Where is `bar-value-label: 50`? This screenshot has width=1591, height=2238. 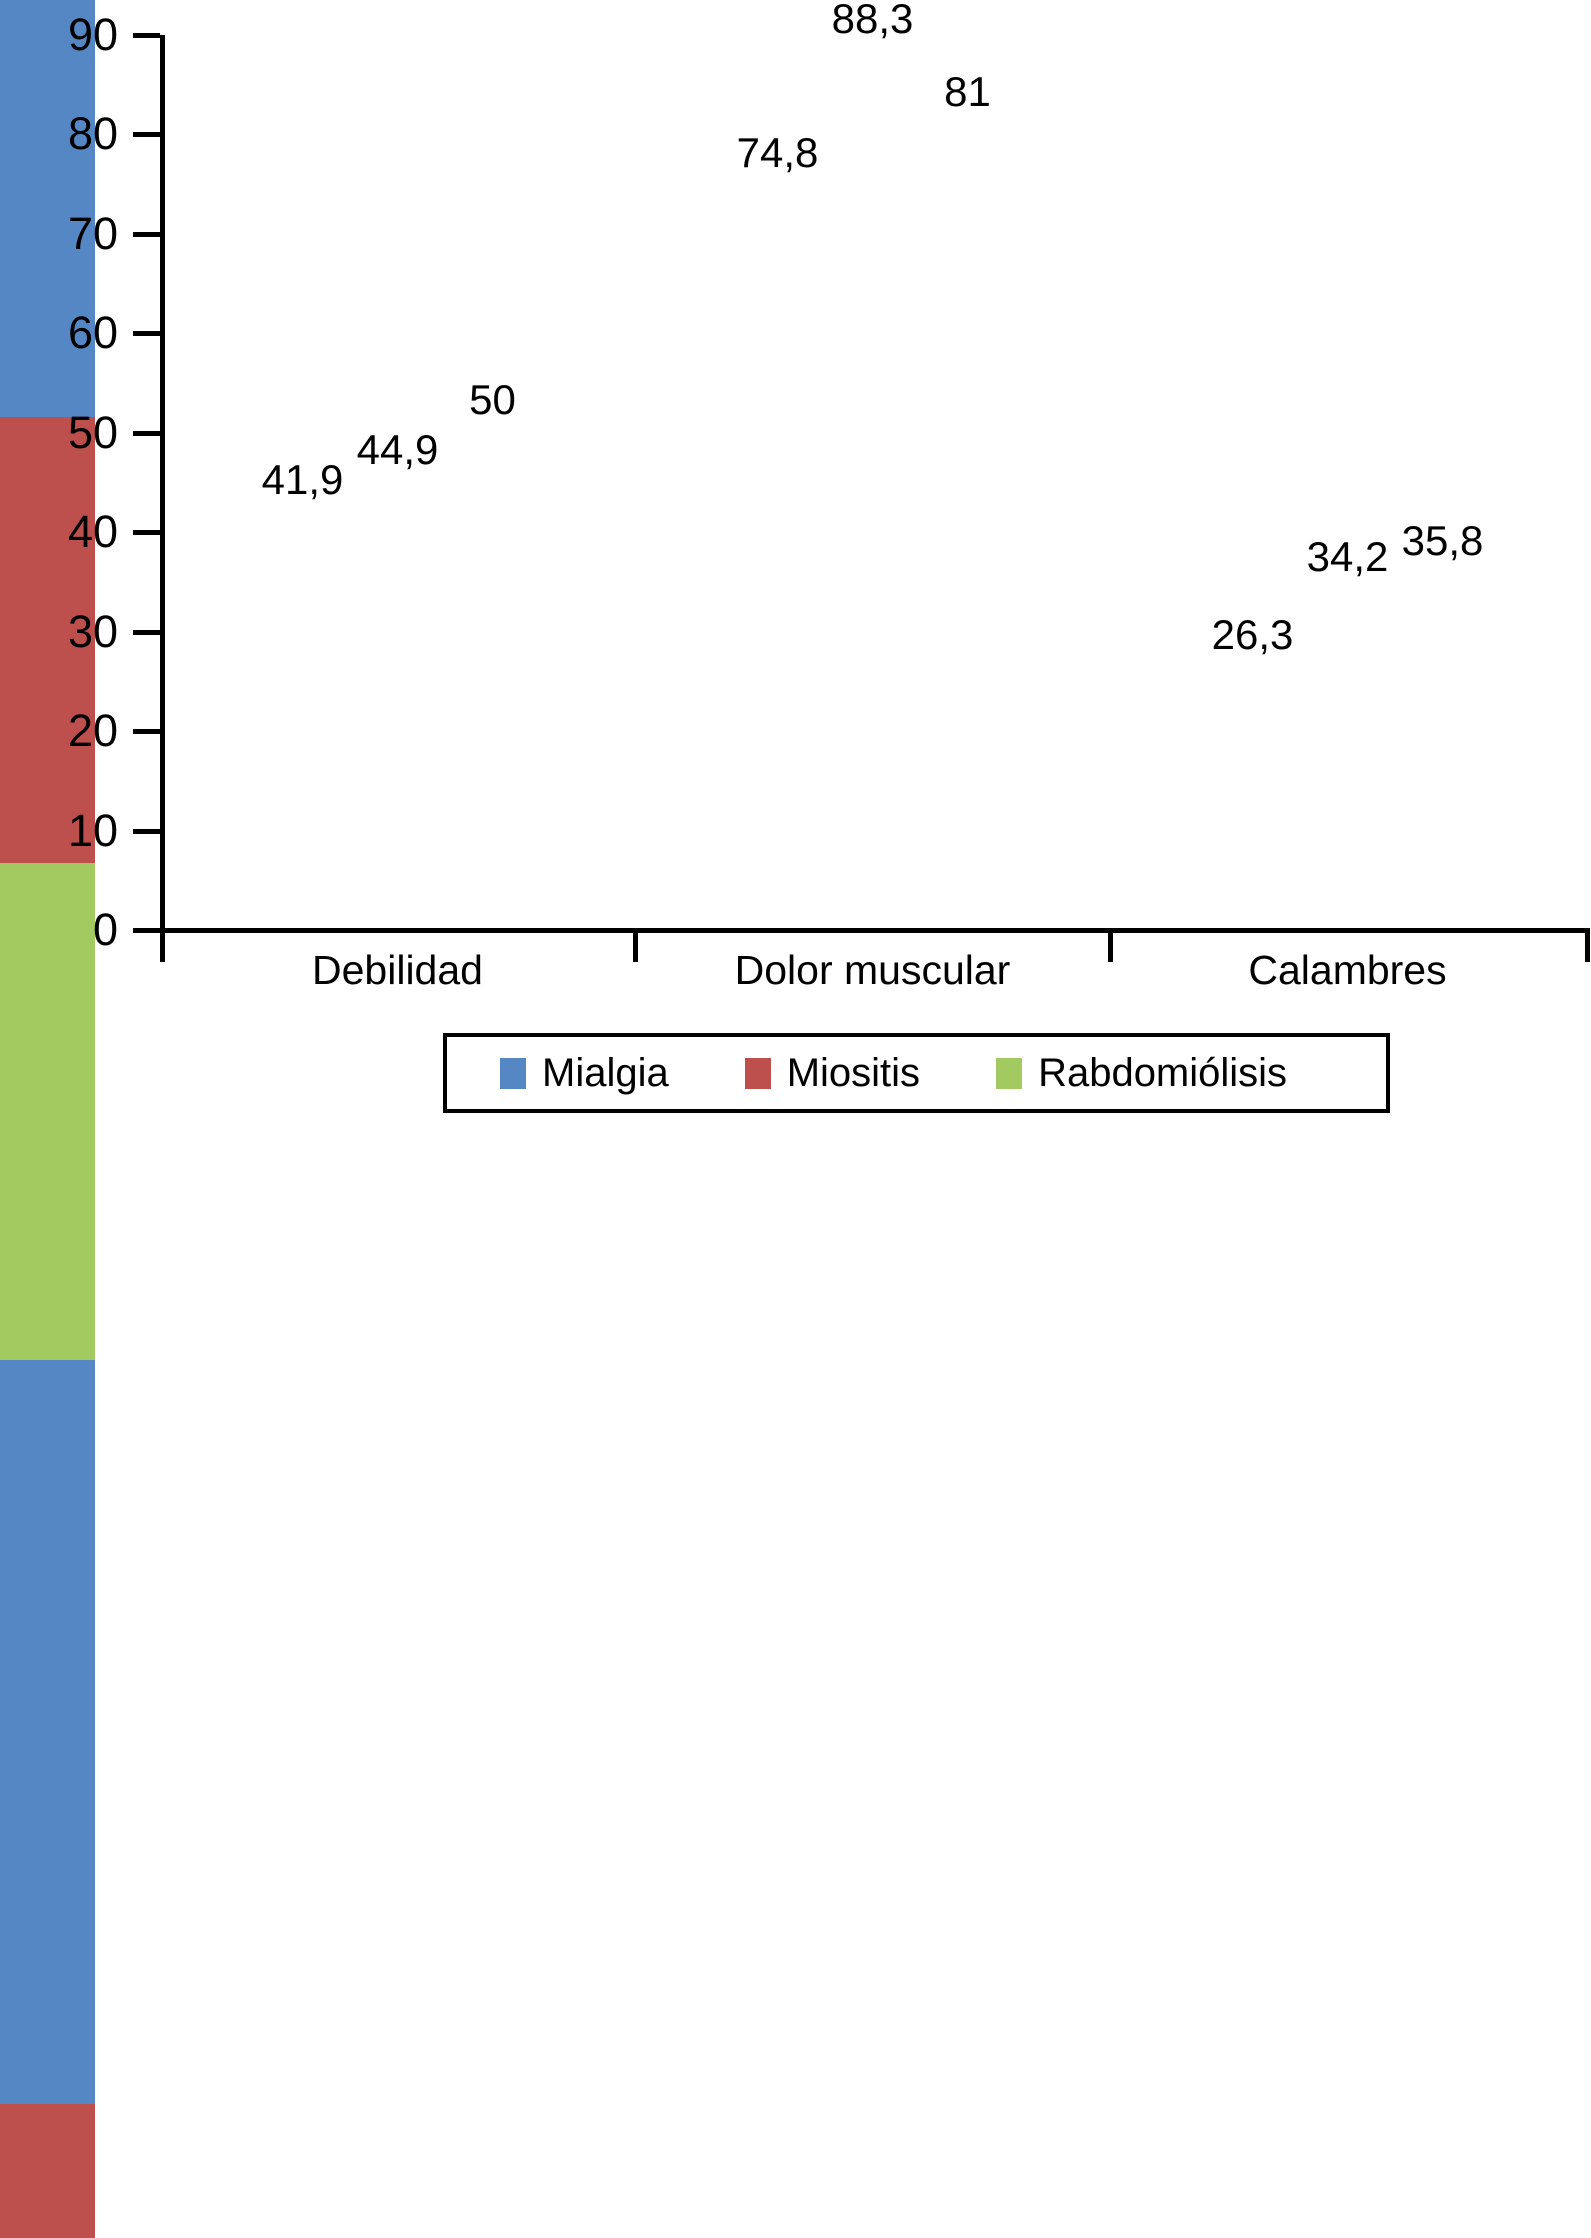
bar-value-label: 50 is located at coordinates (492, 399).